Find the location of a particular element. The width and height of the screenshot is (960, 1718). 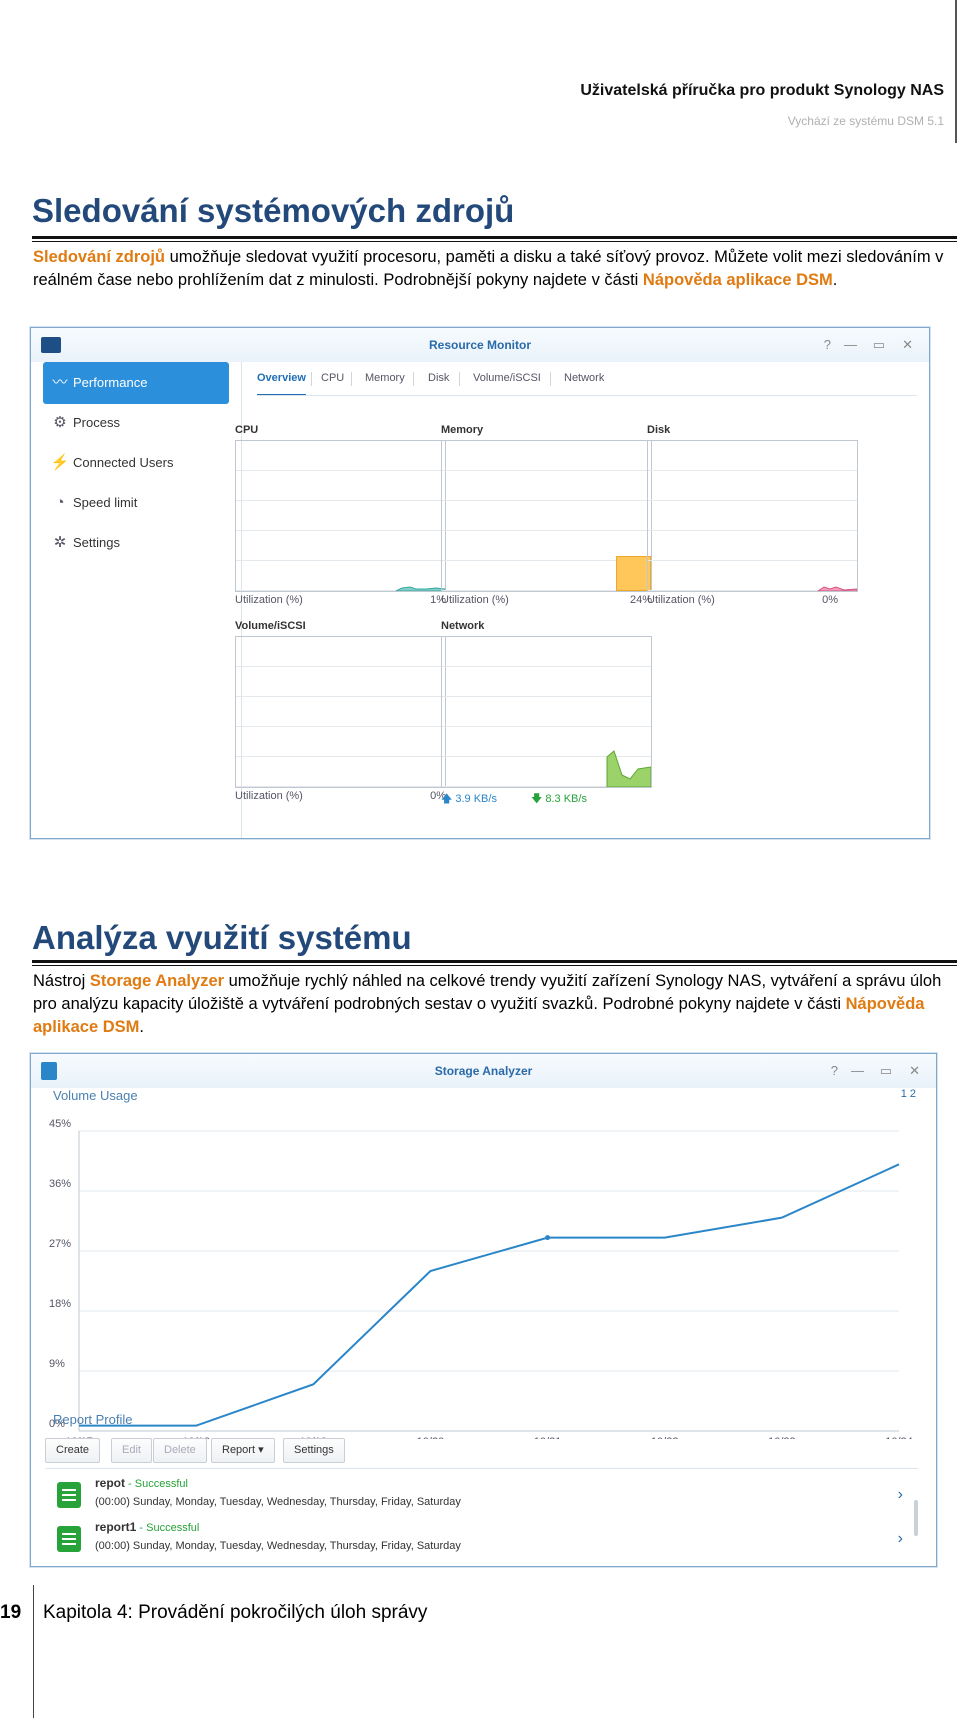

sidebar-item-settings: ✲ Settings is located at coordinates (136, 543).